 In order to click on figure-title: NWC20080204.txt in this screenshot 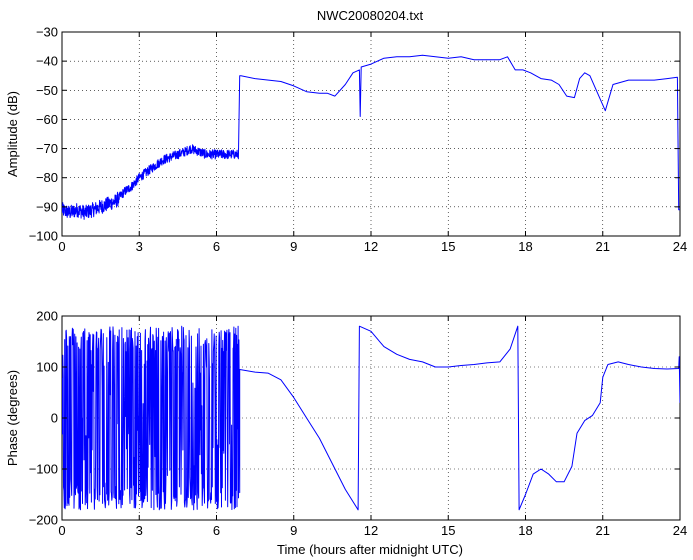, I will do `click(370, 15)`.